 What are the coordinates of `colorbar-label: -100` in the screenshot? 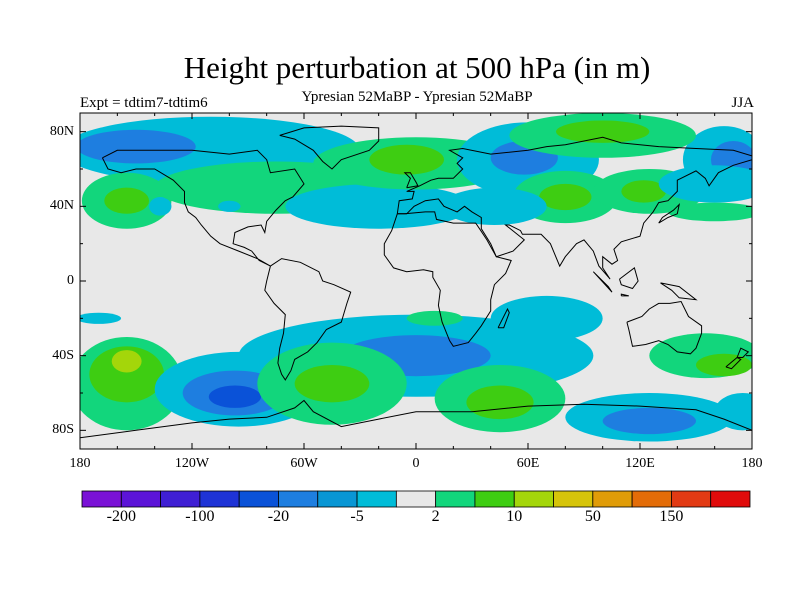 It's located at (200, 516).